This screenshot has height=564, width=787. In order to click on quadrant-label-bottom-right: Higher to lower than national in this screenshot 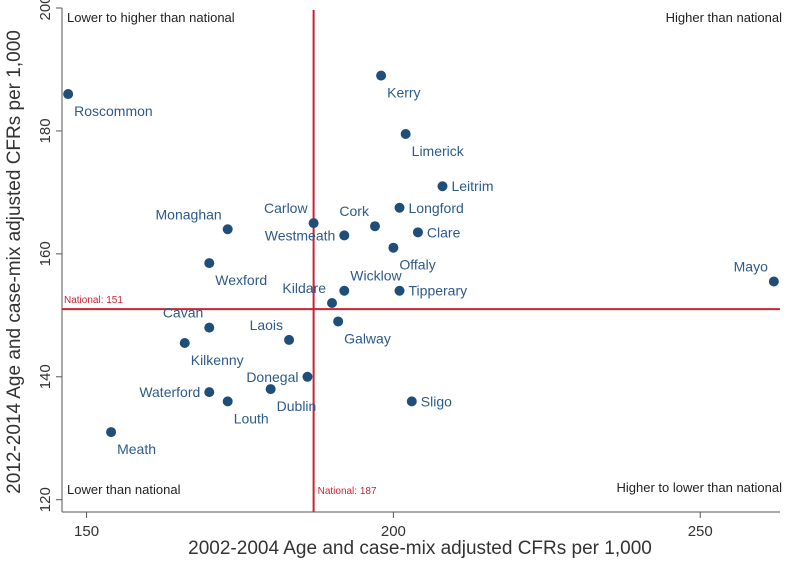, I will do `click(700, 487)`.